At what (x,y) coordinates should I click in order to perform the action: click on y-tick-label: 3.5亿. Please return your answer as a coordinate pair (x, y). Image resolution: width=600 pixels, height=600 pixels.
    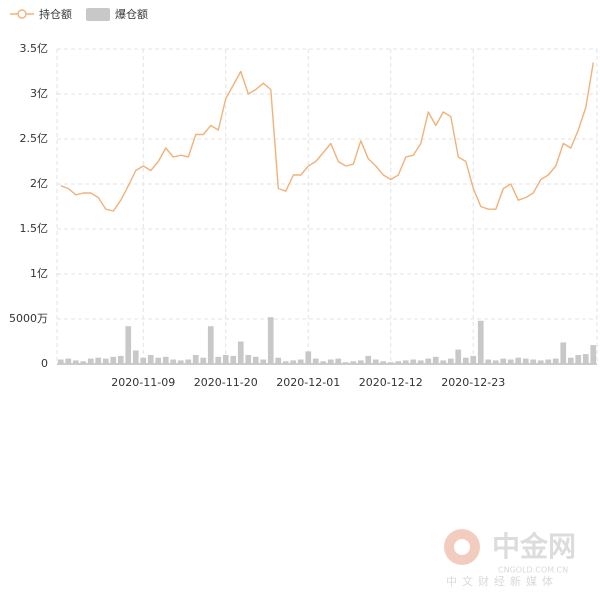
    Looking at the image, I should click on (34, 48).